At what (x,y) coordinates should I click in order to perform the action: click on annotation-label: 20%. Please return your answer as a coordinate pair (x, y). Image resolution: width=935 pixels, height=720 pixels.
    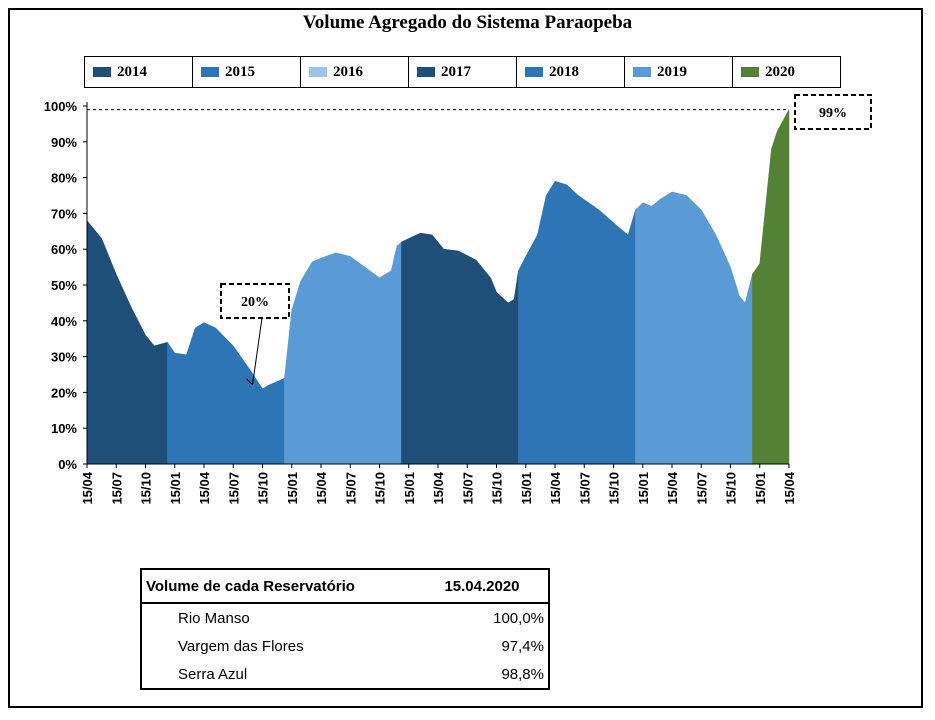
    Looking at the image, I should click on (255, 302).